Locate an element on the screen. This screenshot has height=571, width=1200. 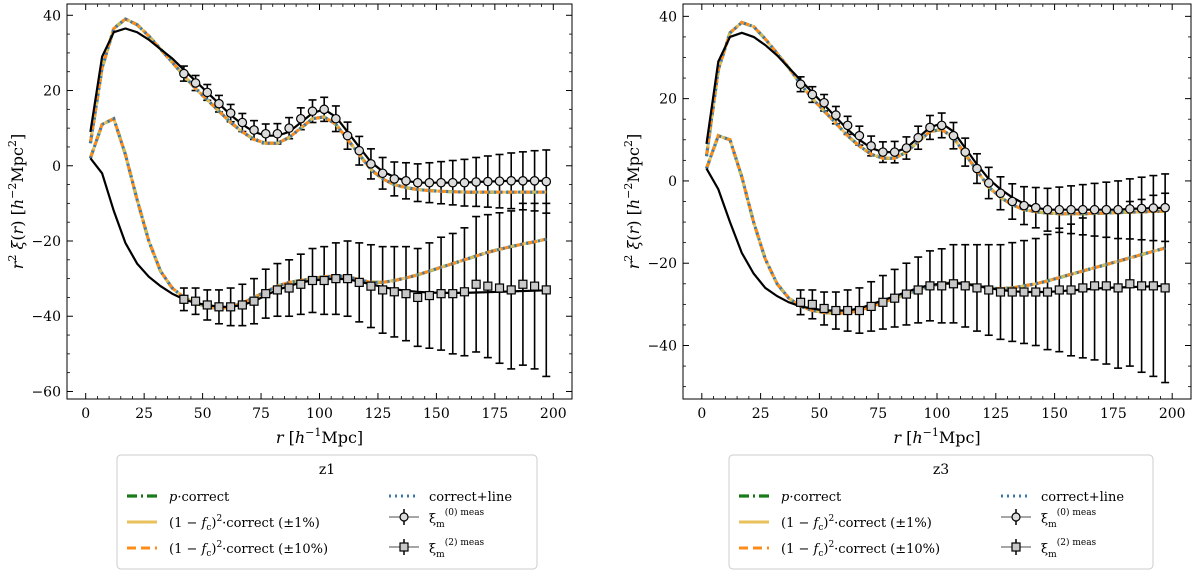
legend-fc1-label: (1 − fc)2·correct (±1%) is located at coordinates (244, 523).